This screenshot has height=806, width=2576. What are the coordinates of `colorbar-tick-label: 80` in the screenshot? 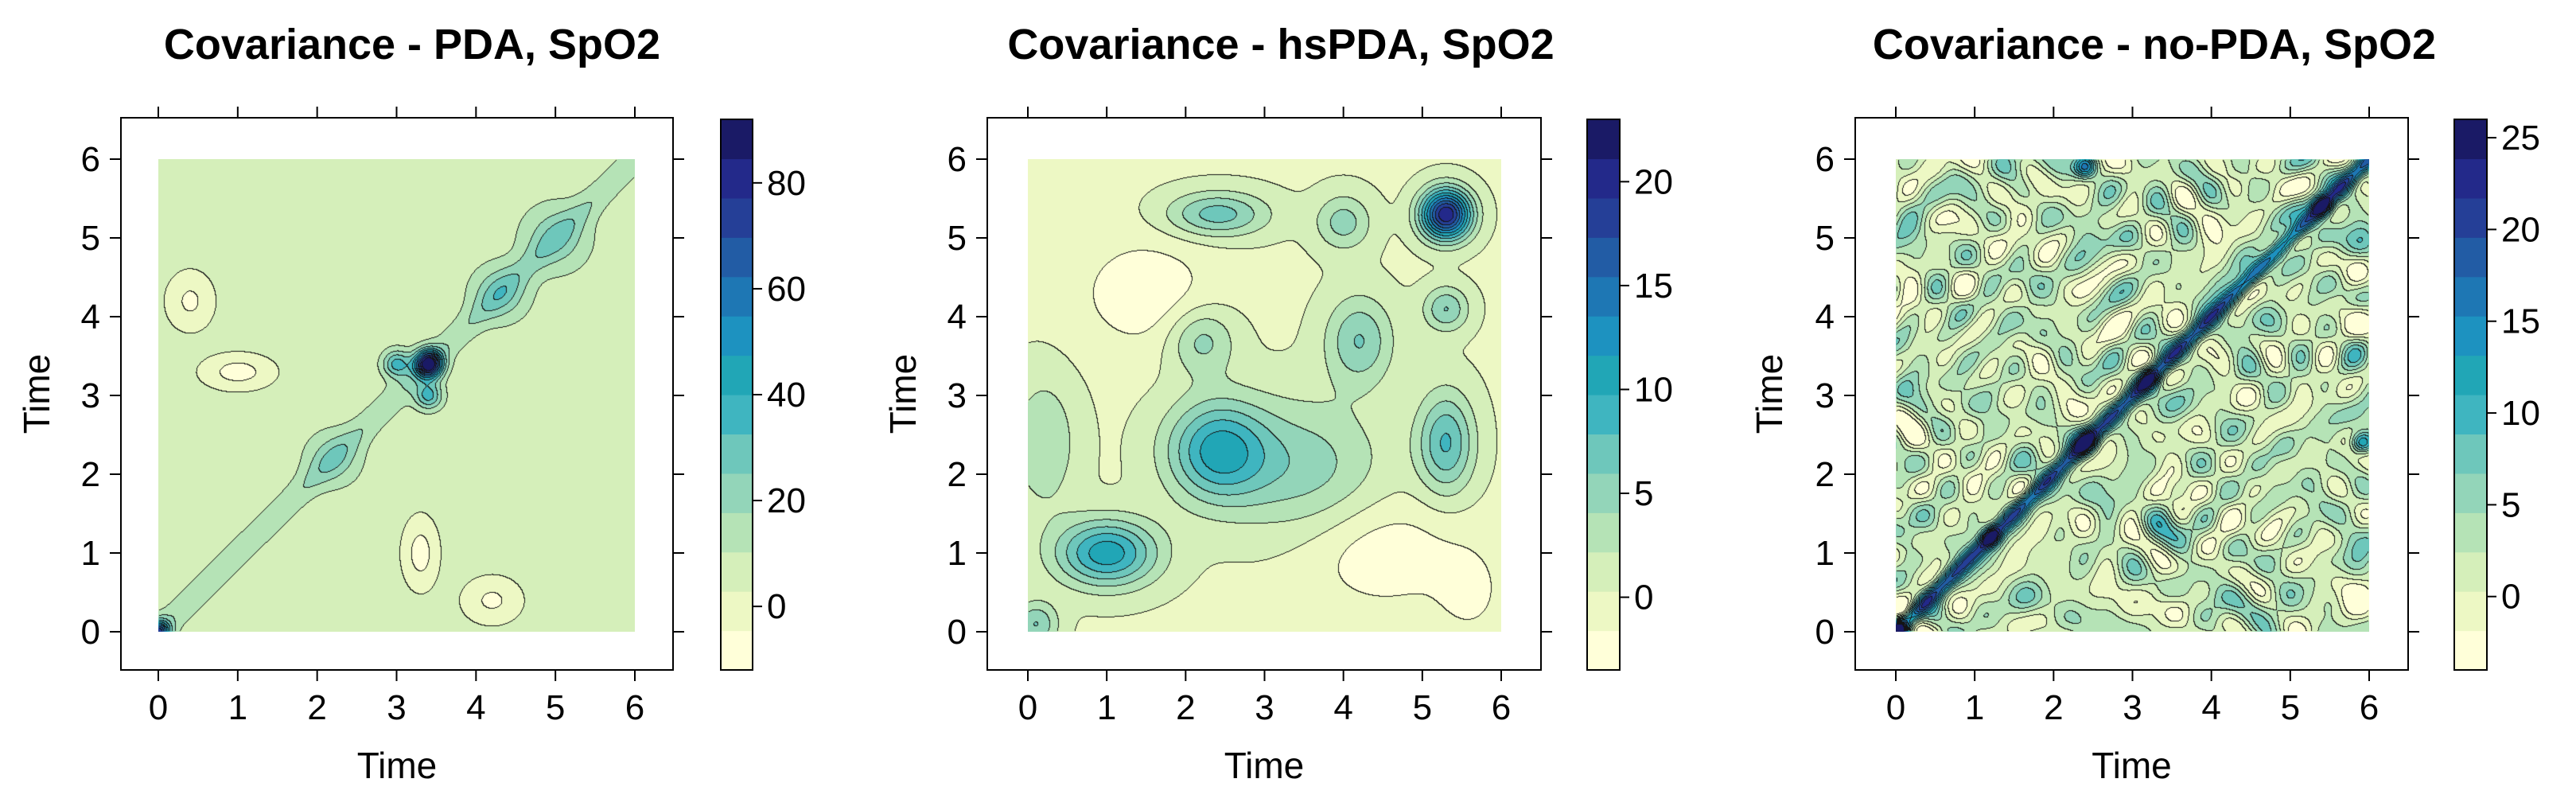 It's located at (787, 183).